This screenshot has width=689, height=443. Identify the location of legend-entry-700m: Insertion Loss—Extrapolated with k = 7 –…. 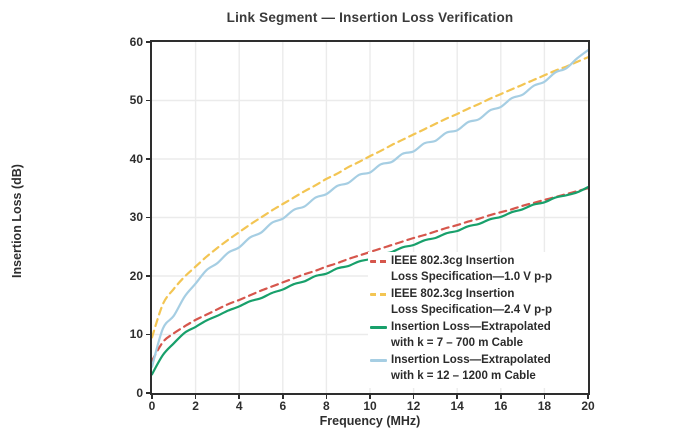
(479, 335).